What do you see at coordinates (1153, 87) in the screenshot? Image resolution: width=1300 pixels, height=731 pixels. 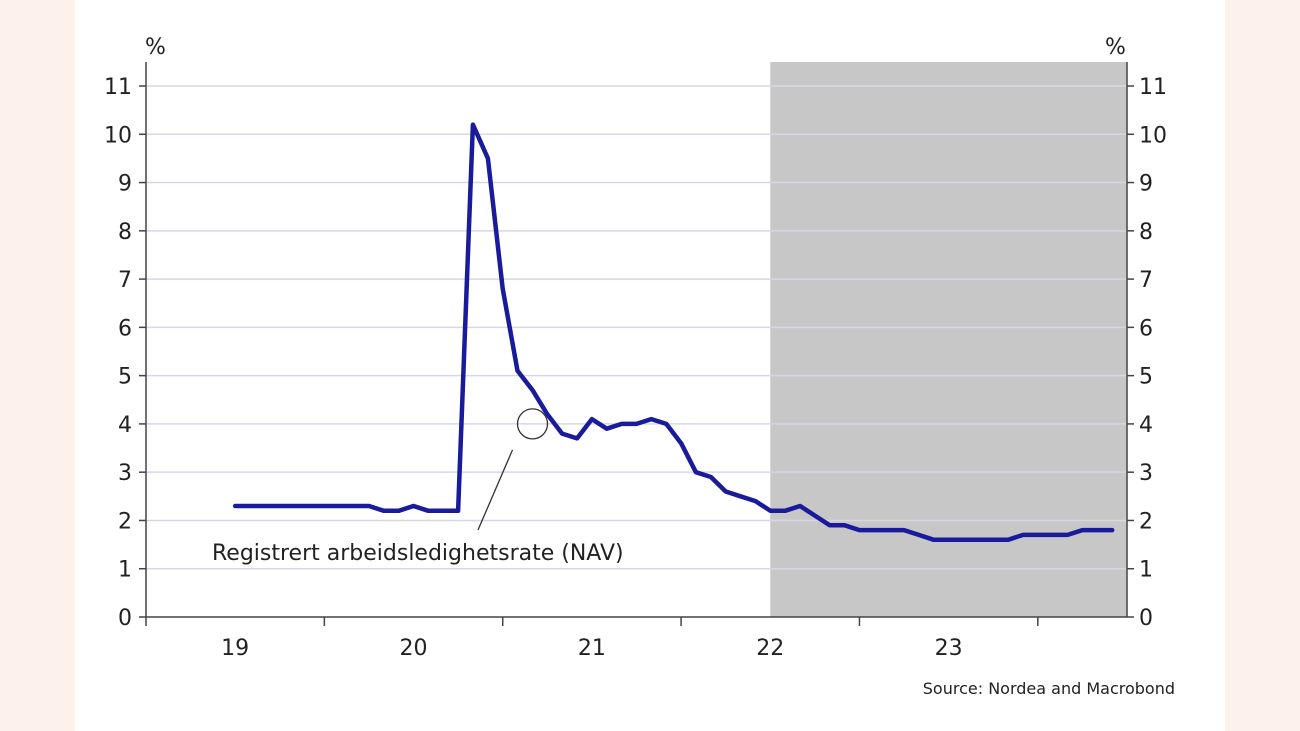 I see `y-tick-label-right: 11` at bounding box center [1153, 87].